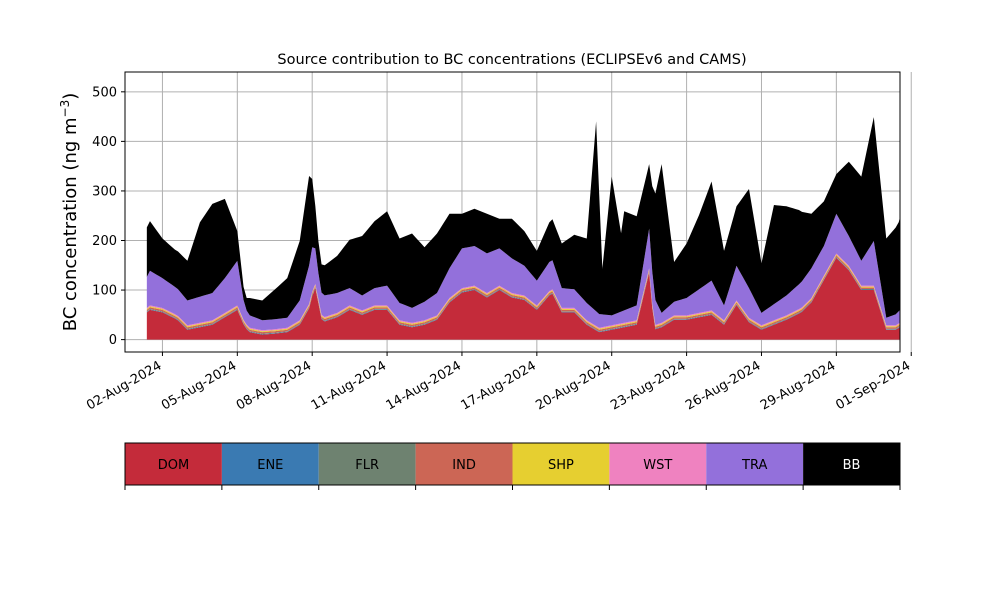  Describe the element at coordinates (424, 385) in the screenshot. I see `x-tick-label: 14-Aug-2024` at that location.